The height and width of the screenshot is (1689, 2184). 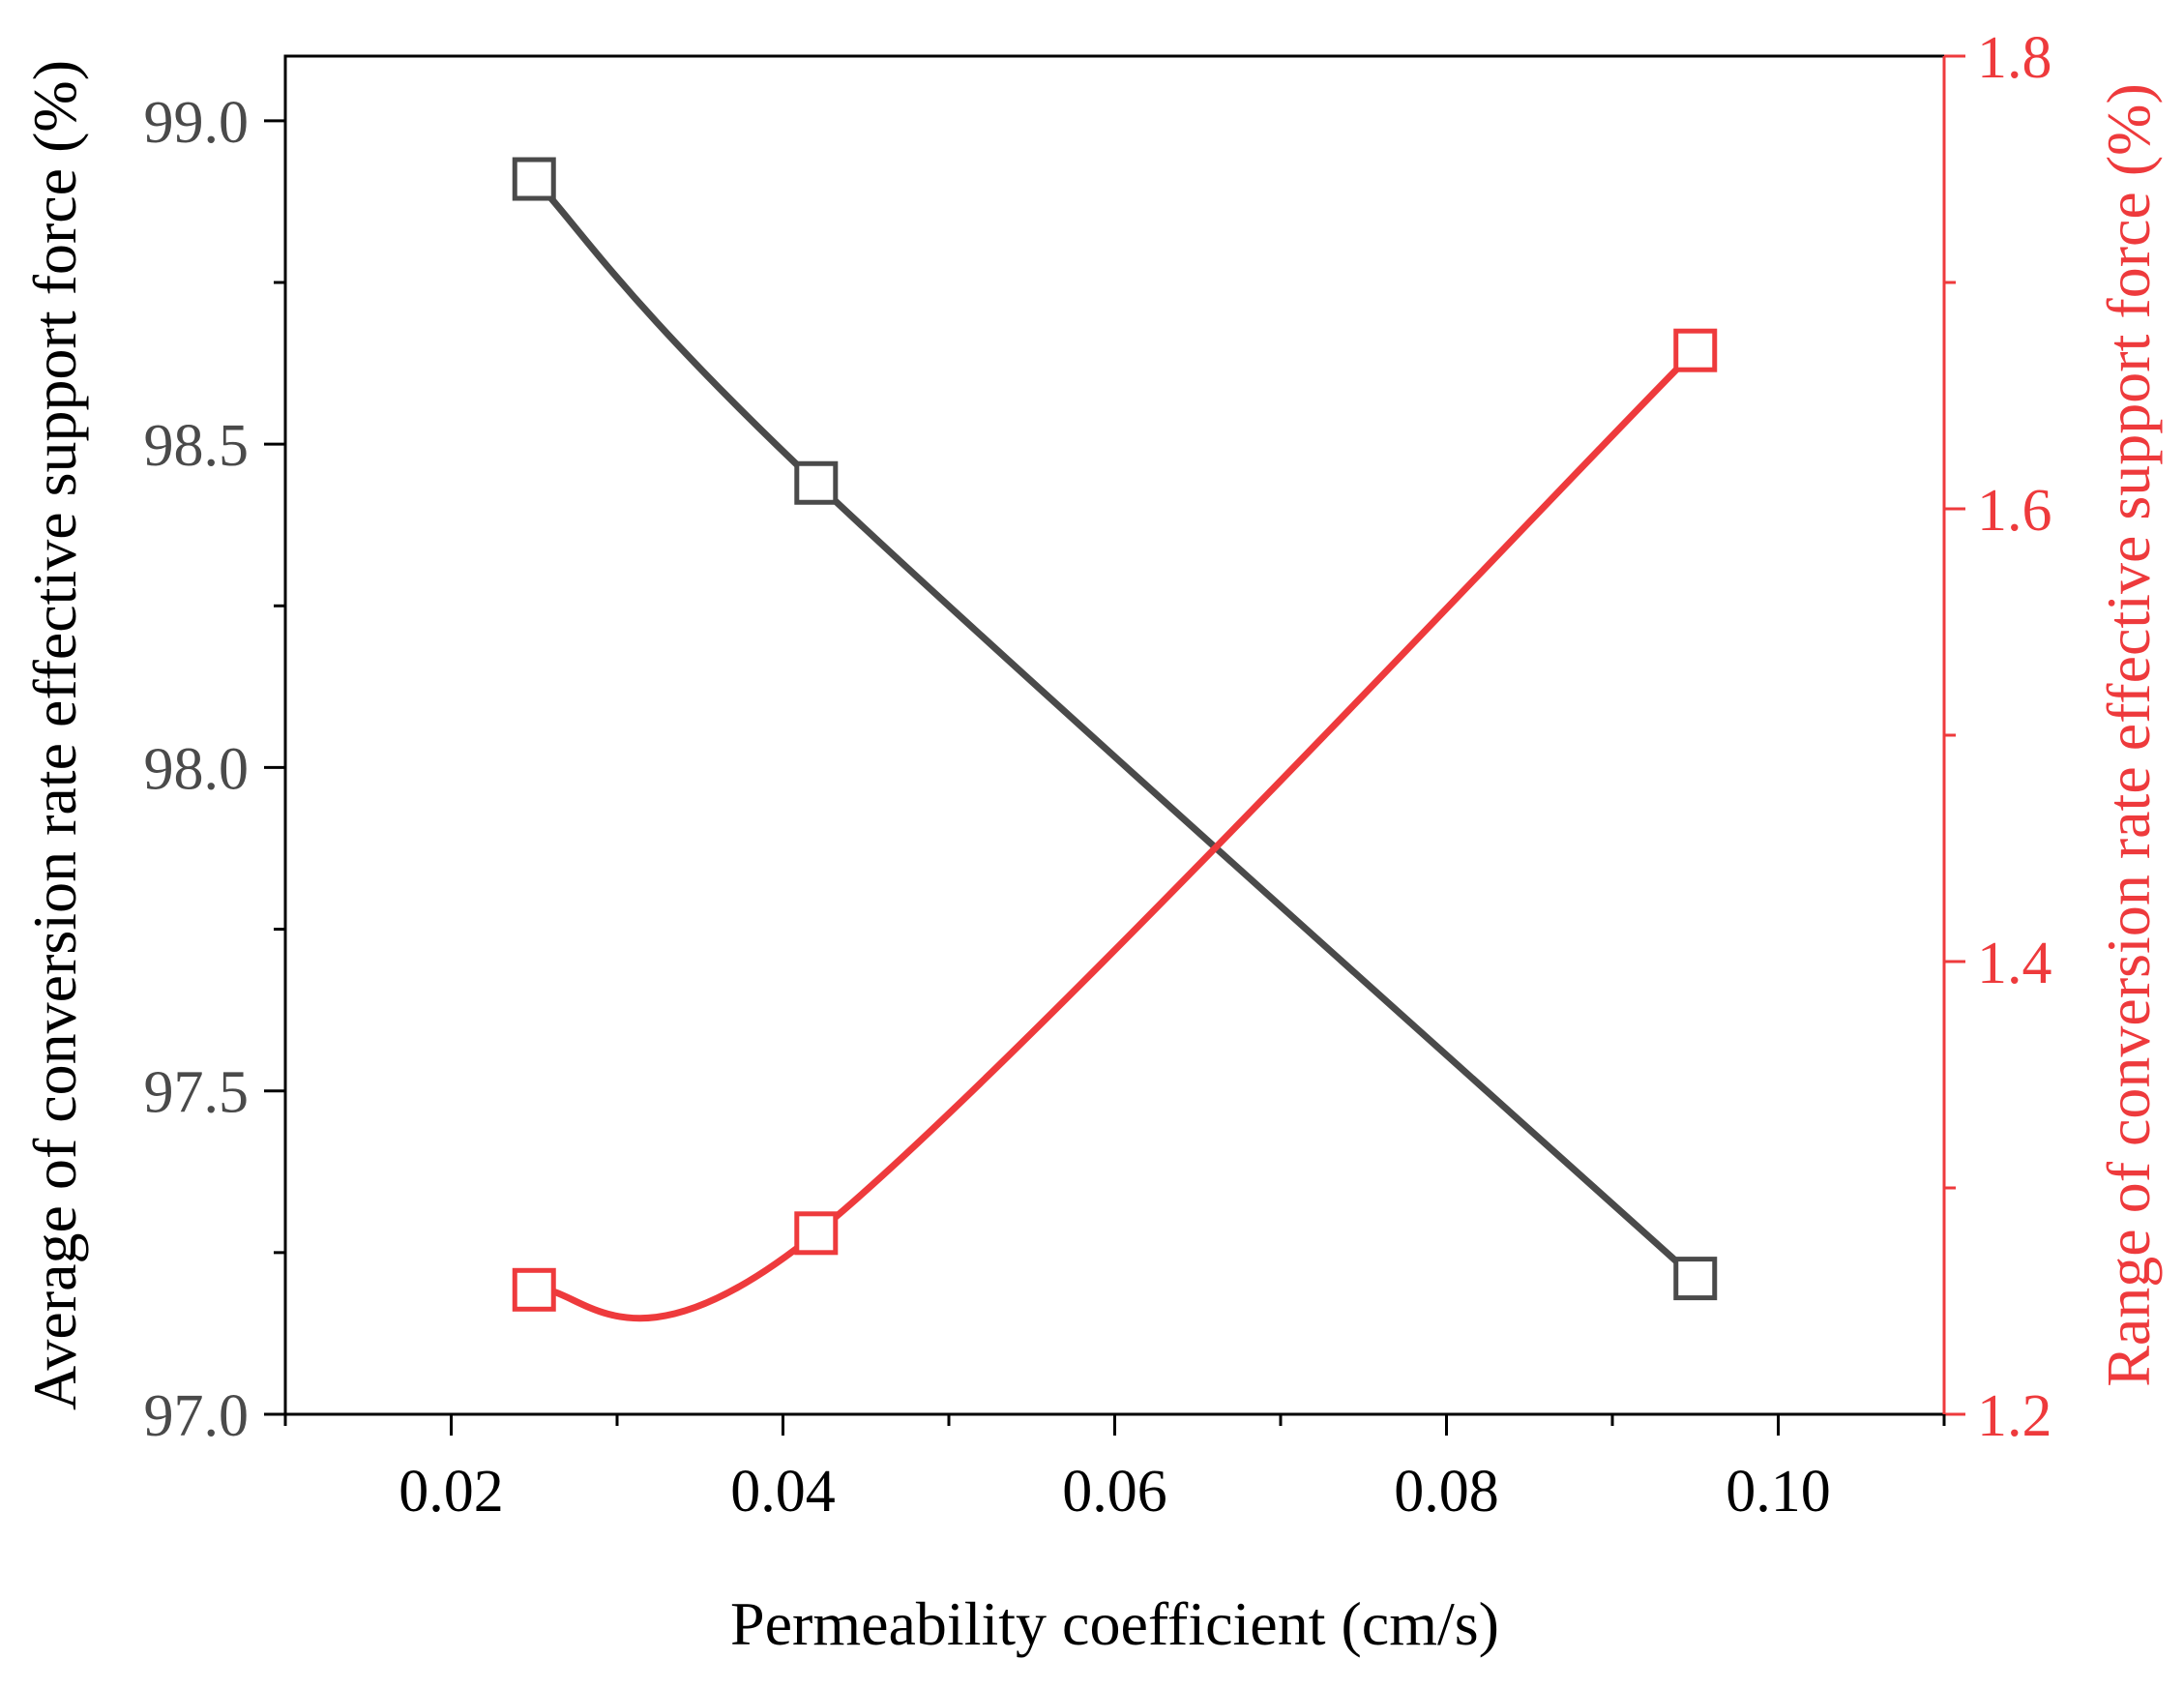 I want to click on left-axis: 97.0 97.5 98.0 98.5 99.0, so click(x=215, y=769).